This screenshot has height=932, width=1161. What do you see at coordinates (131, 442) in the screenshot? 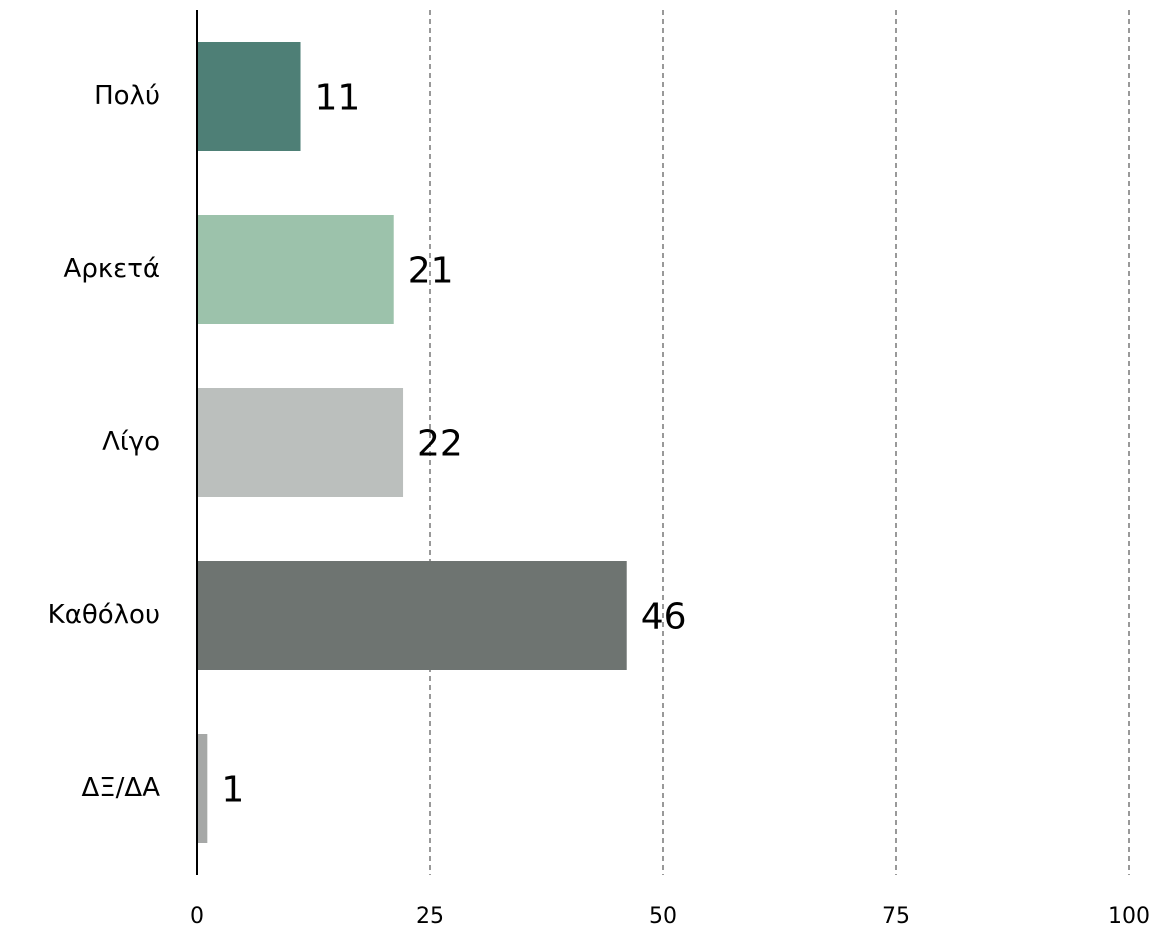
I see `y-tick-label: Λίγο` at bounding box center [131, 442].